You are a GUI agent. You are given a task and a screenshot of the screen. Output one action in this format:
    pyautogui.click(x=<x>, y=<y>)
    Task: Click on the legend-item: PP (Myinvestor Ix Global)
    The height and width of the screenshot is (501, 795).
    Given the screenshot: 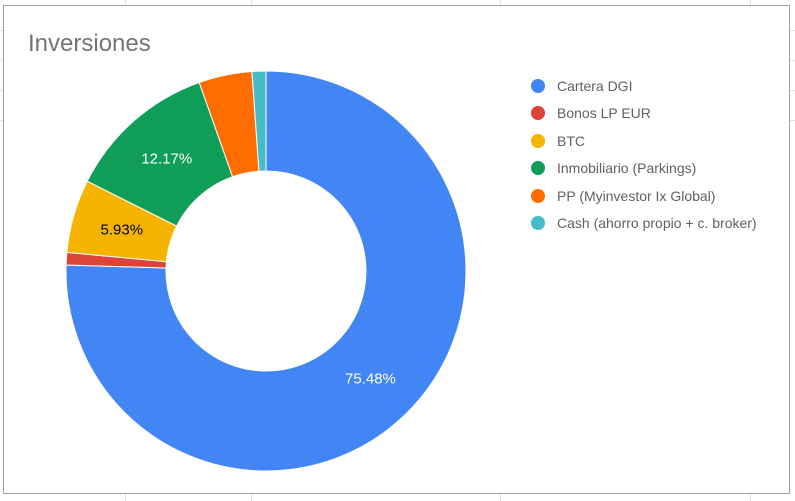 What is the action you would take?
    pyautogui.click(x=644, y=196)
    